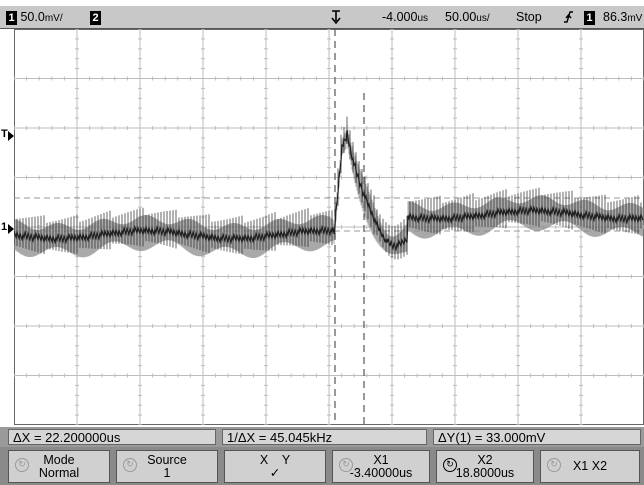 This screenshot has width=644, height=485. Describe the element at coordinates (529, 17) in the screenshot. I see `run-state: Stop` at that location.